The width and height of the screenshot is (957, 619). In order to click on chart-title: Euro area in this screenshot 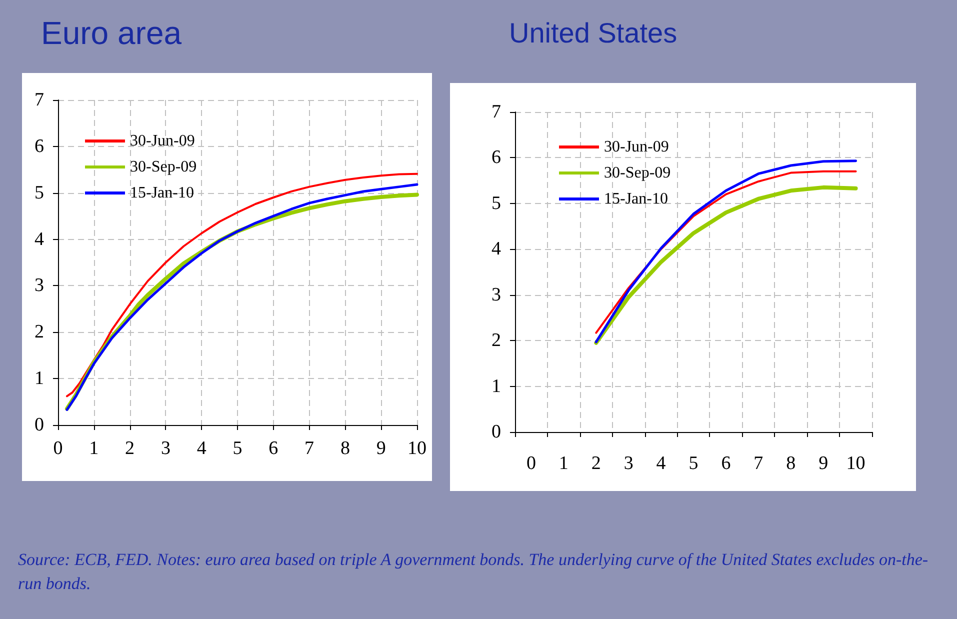, I will do `click(111, 33)`.